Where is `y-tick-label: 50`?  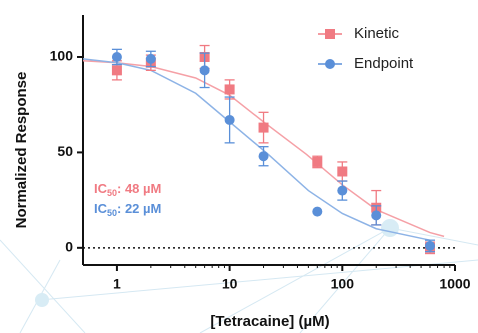
y-tick-label: 50 is located at coordinates (65, 151).